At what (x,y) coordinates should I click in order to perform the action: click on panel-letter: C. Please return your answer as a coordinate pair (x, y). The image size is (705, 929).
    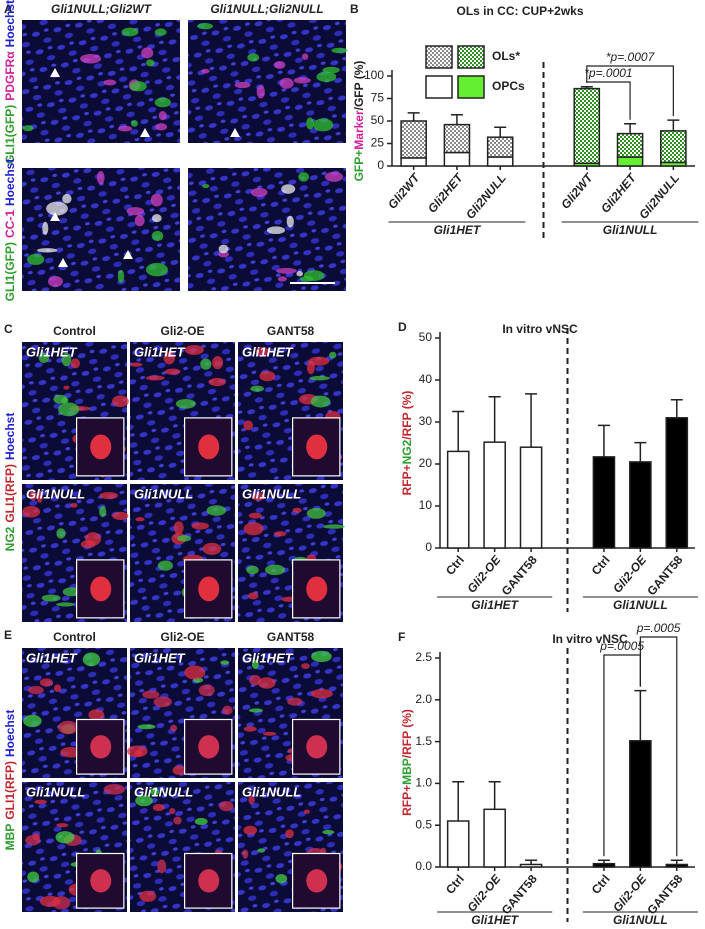
    Looking at the image, I should click on (8, 329).